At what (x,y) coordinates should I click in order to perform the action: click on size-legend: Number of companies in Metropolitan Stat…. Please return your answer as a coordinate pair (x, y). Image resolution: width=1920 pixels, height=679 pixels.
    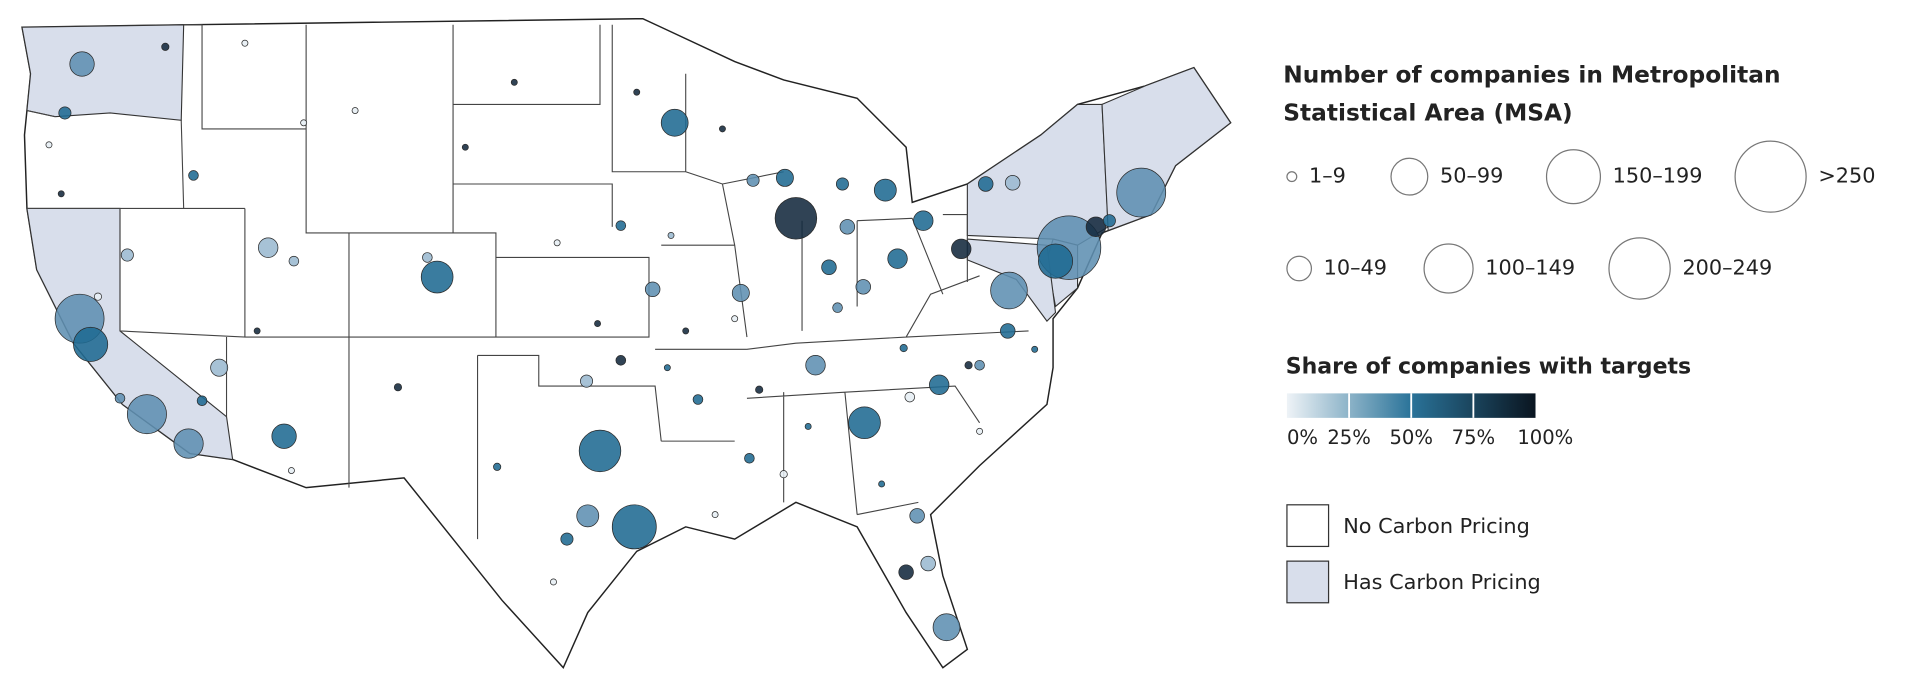
    Looking at the image, I should click on (1579, 181).